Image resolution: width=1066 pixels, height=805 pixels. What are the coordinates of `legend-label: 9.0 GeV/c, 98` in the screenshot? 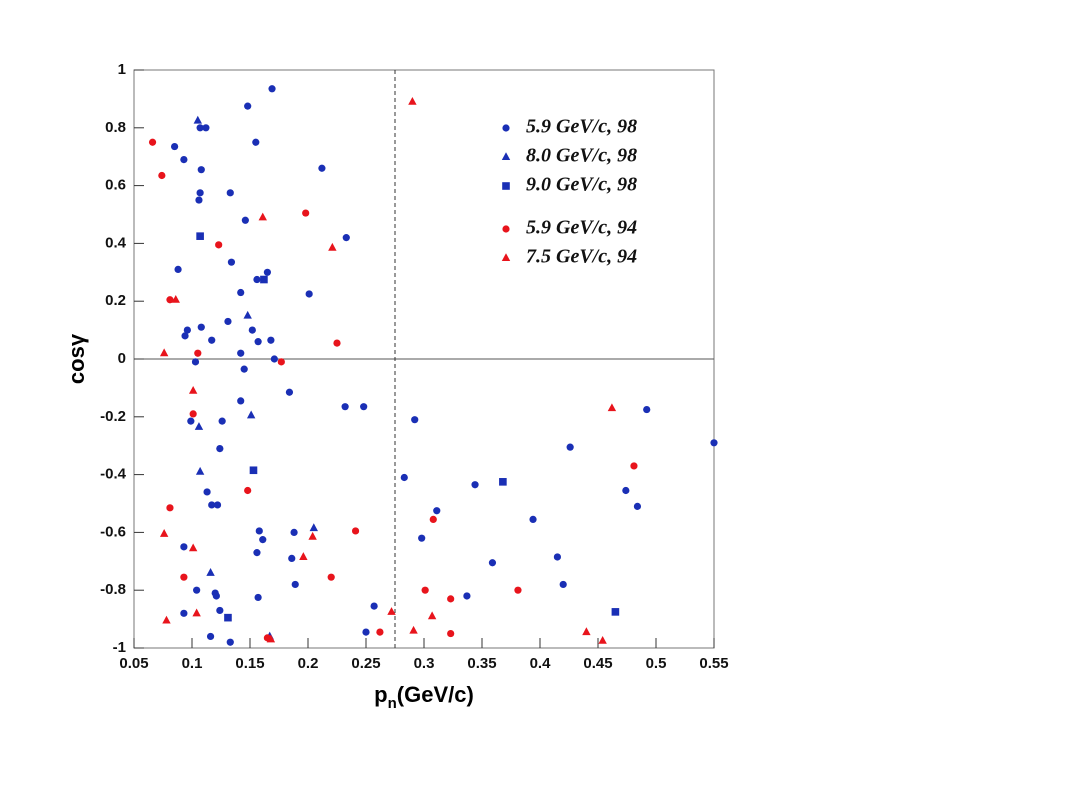 It's located at (581, 185).